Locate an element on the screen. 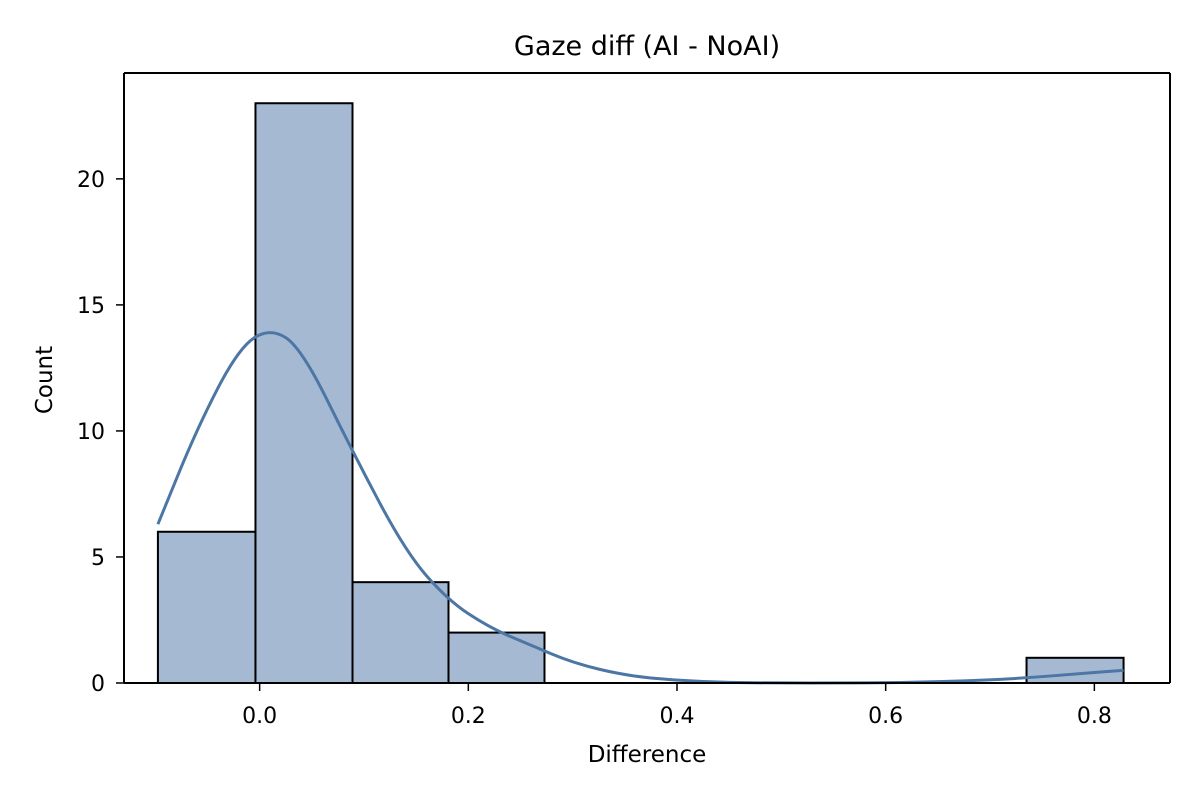  y-tick-label: 0 is located at coordinates (98, 684).